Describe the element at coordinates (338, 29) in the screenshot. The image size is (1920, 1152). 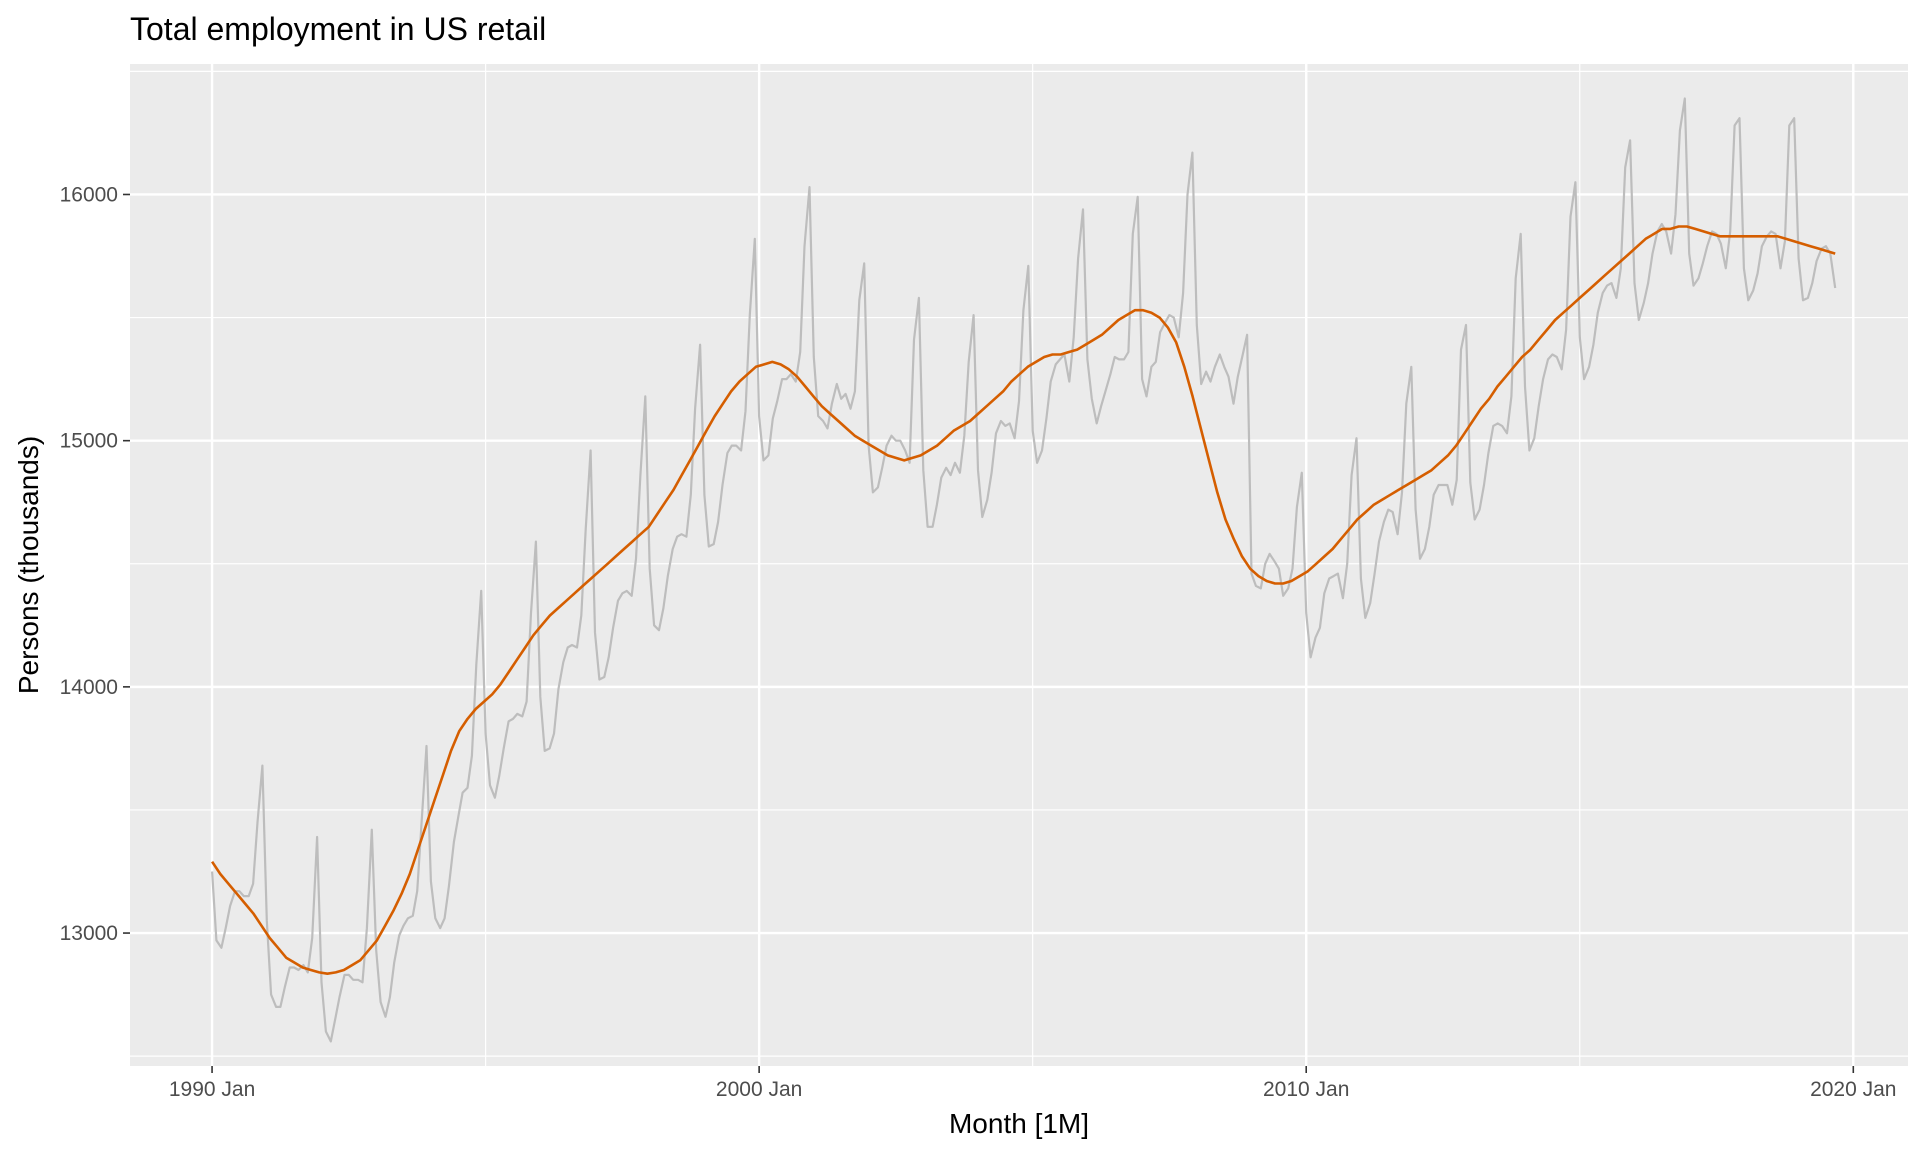
I see `chart-title: Total employment in US retail` at that location.